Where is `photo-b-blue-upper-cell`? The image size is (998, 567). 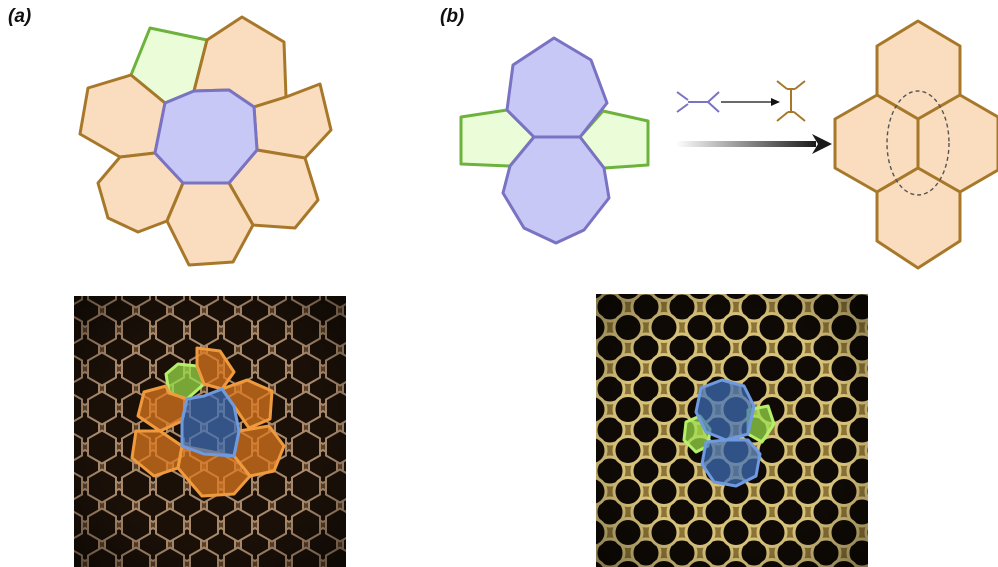 photo-b-blue-upper-cell is located at coordinates (725, 410).